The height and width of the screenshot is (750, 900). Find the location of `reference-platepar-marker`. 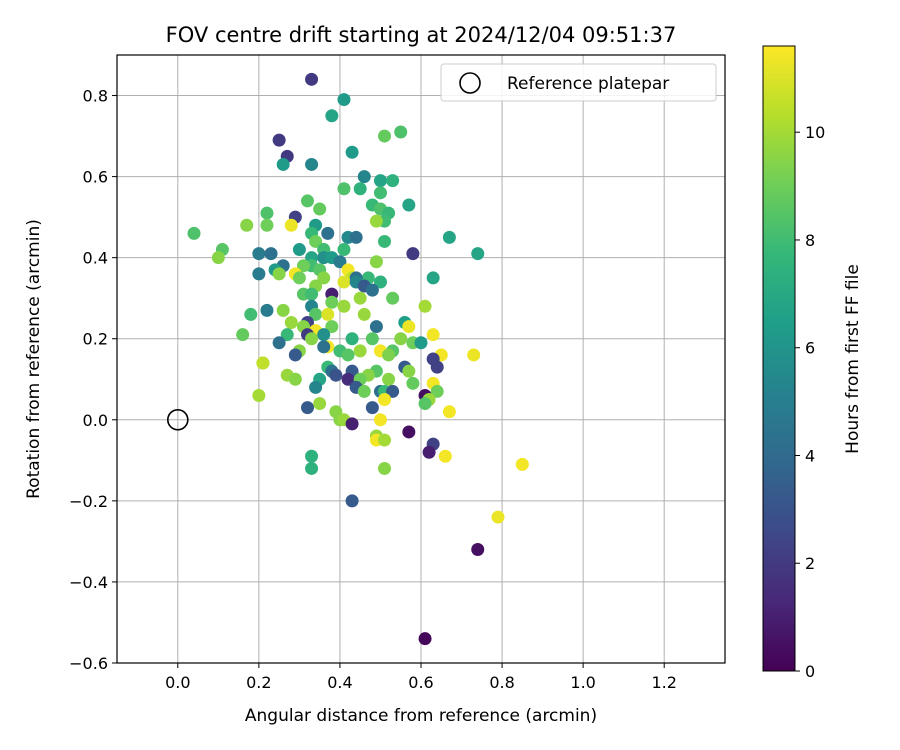

reference-platepar-marker is located at coordinates (178, 419).